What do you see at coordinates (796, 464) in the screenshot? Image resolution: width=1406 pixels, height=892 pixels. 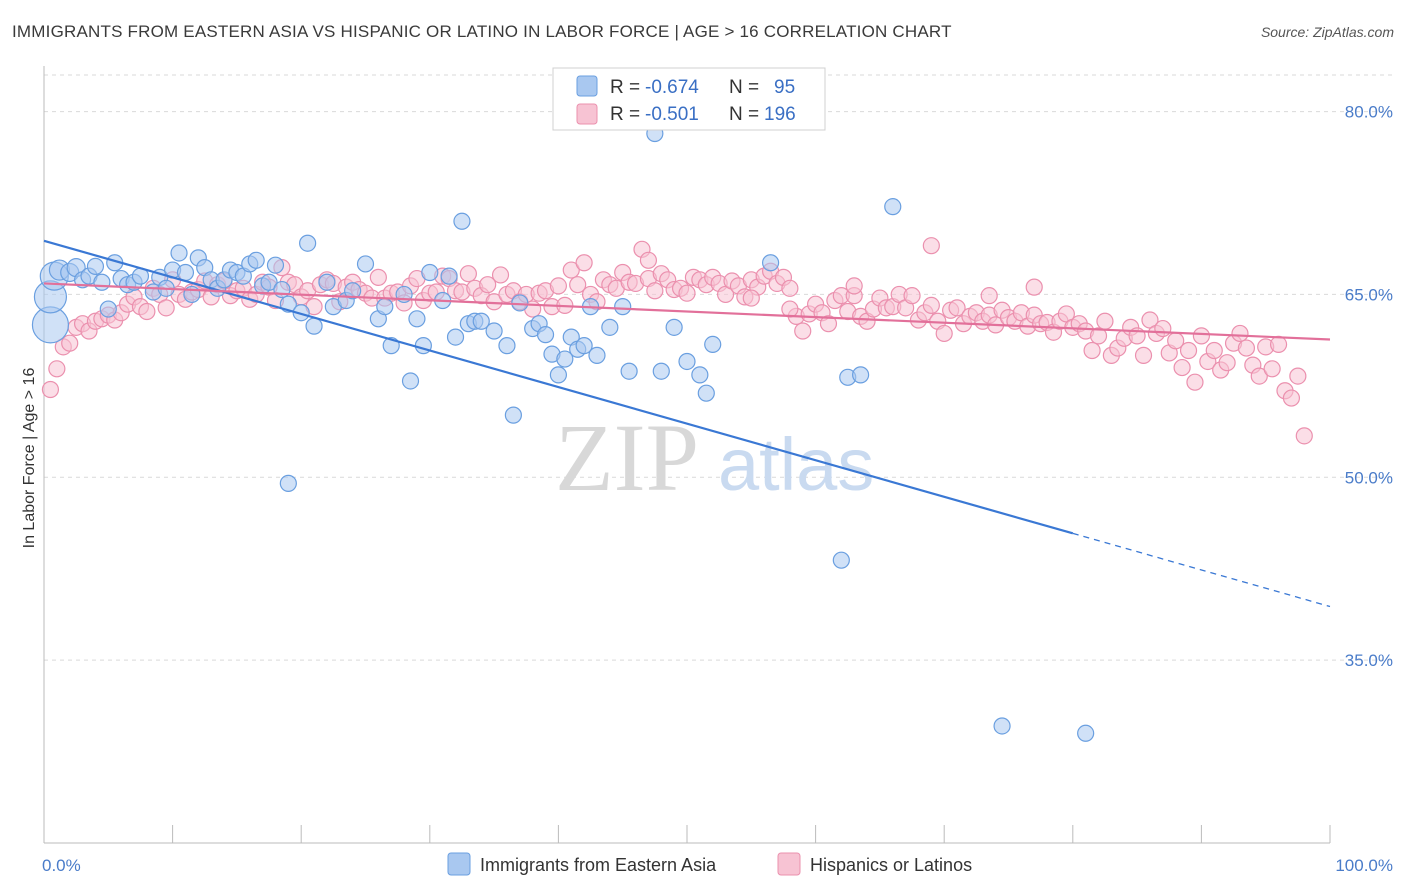 I see `watermark-atlas: atlas` at bounding box center [796, 464].